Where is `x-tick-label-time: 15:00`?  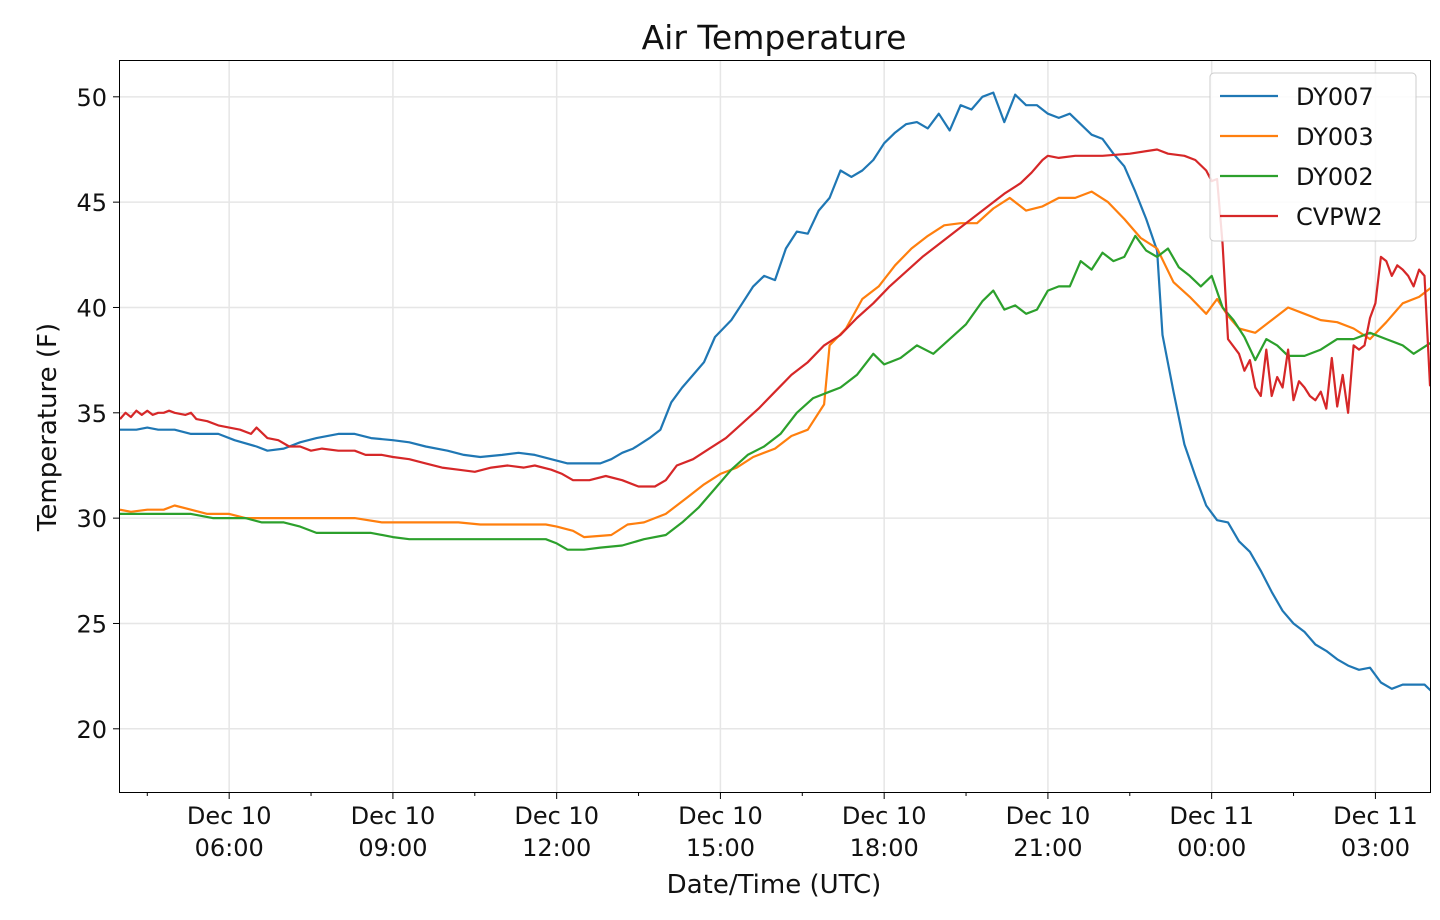 x-tick-label-time: 15:00 is located at coordinates (720, 848).